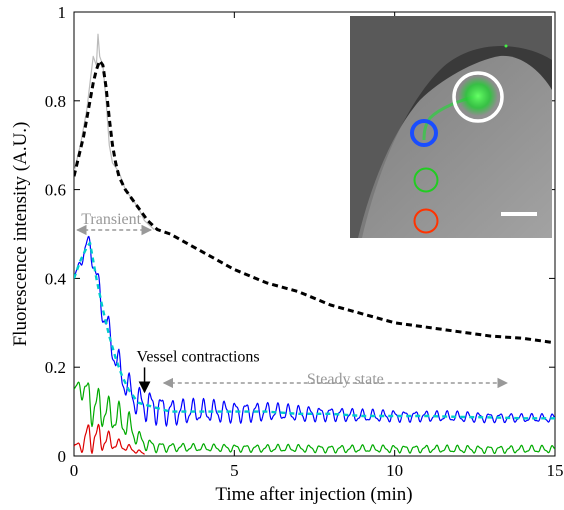  I want to click on inset-hotspot, so click(478, 96).